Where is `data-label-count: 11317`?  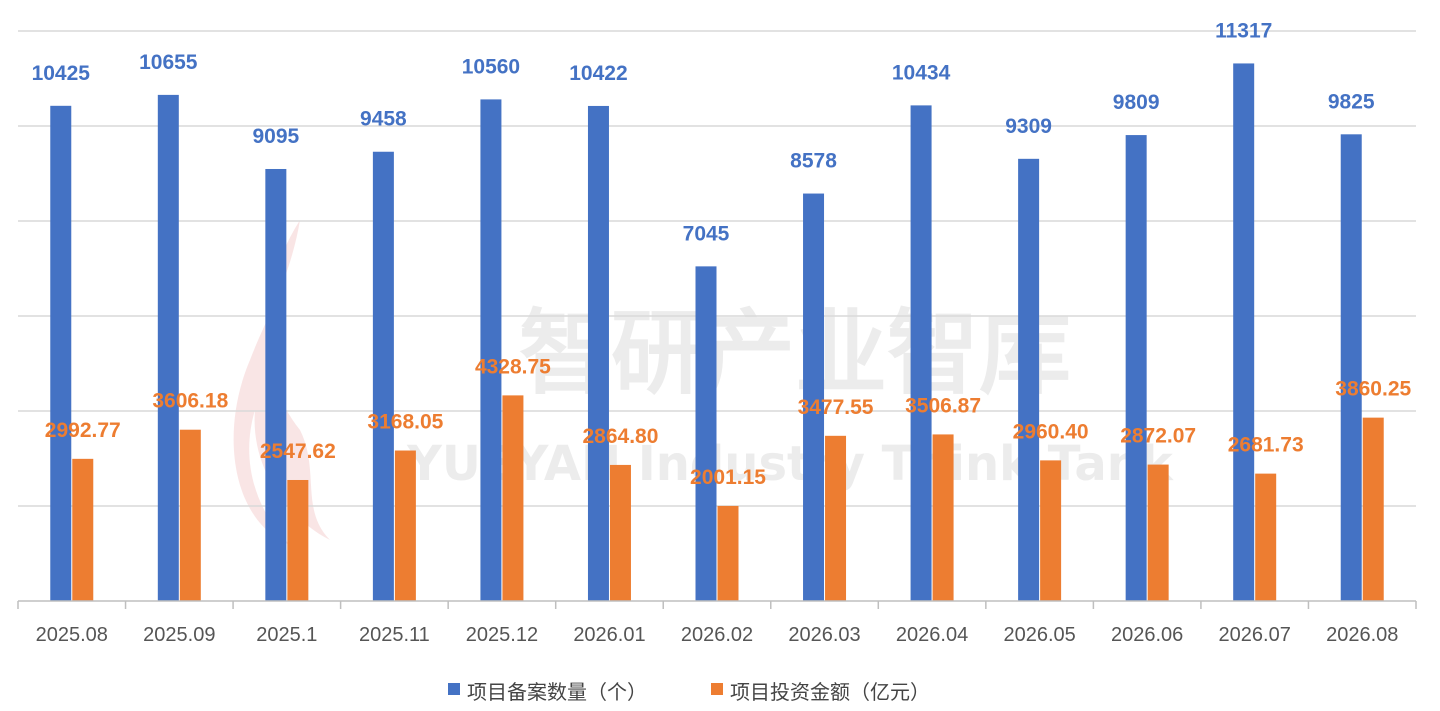
data-label-count: 11317 is located at coordinates (1243, 30).